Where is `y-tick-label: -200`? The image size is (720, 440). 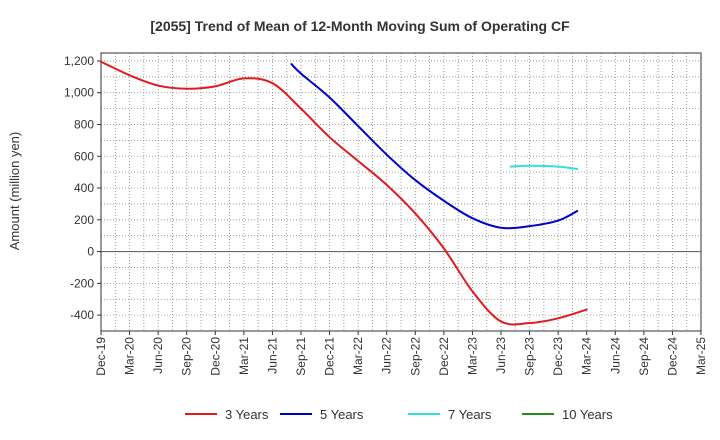
y-tick-label: -200 is located at coordinates (82, 283).